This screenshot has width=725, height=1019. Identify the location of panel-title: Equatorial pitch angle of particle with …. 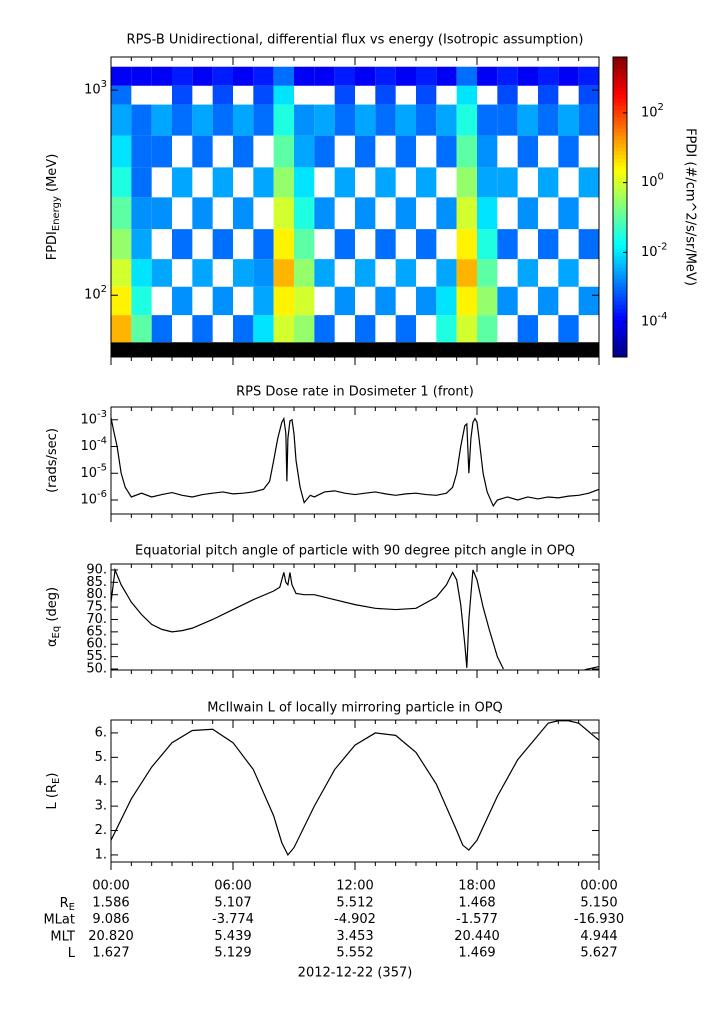
(355, 551).